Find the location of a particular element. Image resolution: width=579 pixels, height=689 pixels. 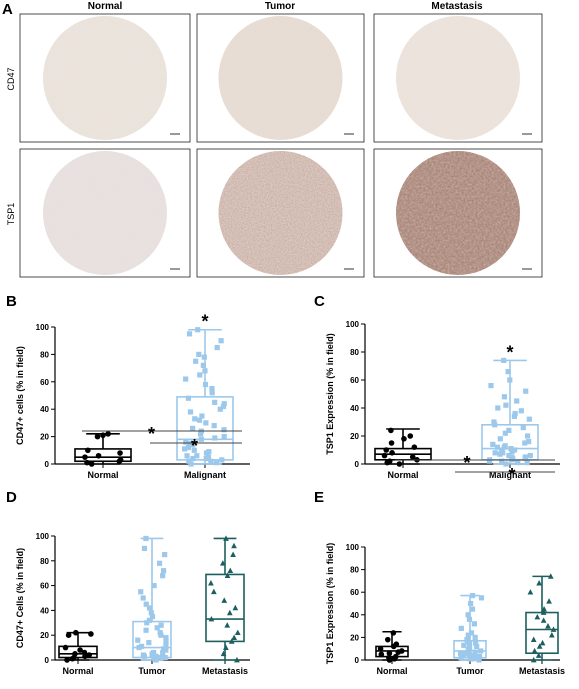

y-tick-label: 60 is located at coordinates (354, 380).